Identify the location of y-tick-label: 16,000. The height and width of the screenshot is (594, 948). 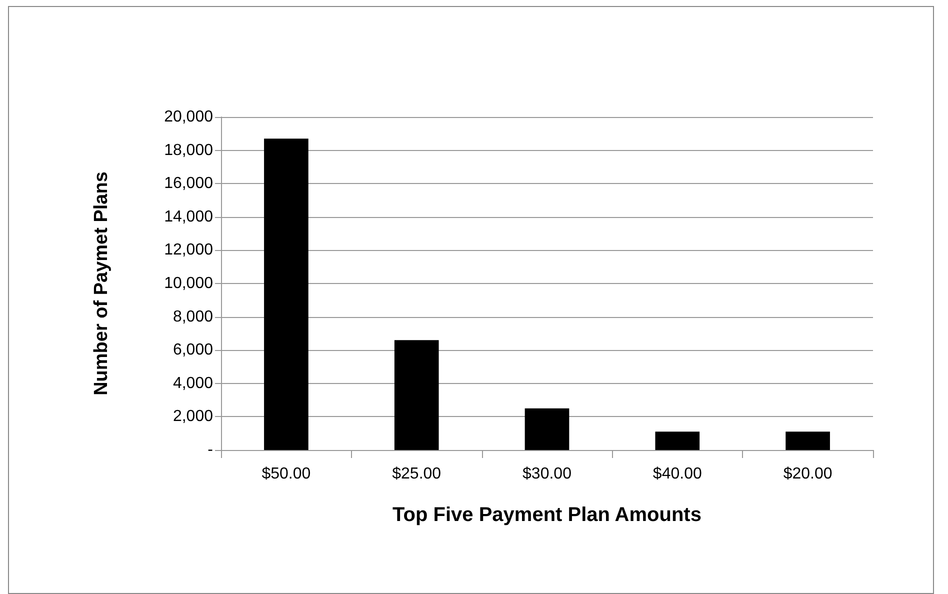
(189, 183).